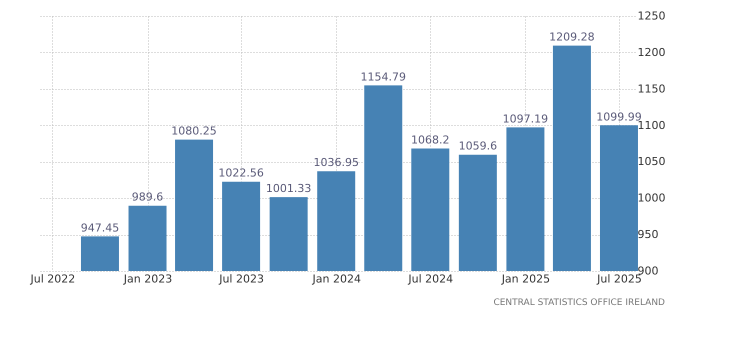  I want to click on y-tick-label: 1150, so click(652, 89).